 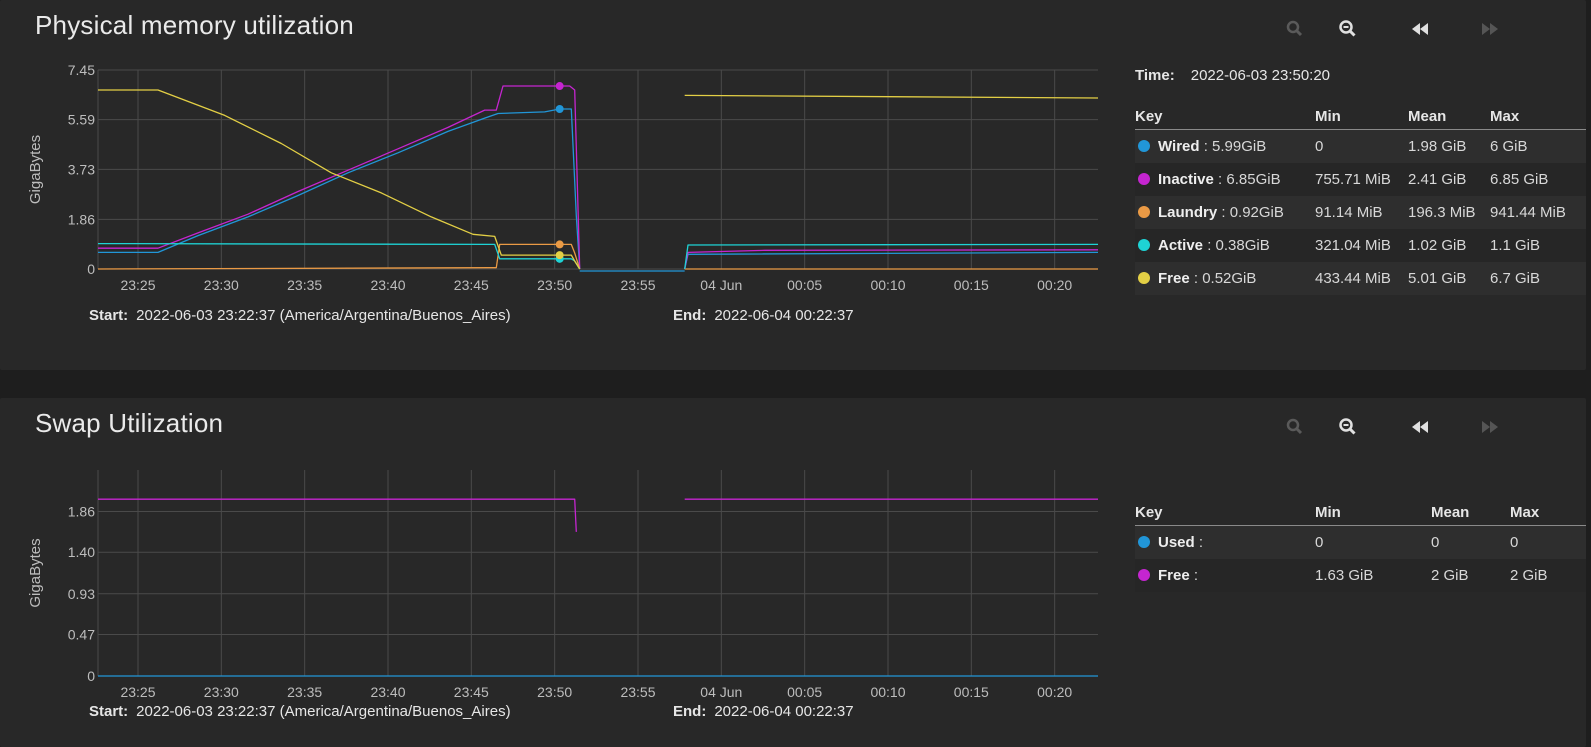 I want to click on swap-x-tick-label: 00:05, so click(x=804, y=691).